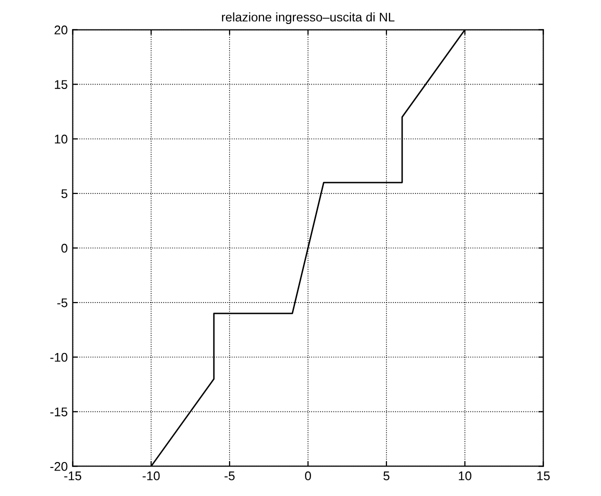 This screenshot has width=601, height=496. Describe the element at coordinates (308, 18) in the screenshot. I see `chart-title: relazione ingresso–uscita di NL` at that location.